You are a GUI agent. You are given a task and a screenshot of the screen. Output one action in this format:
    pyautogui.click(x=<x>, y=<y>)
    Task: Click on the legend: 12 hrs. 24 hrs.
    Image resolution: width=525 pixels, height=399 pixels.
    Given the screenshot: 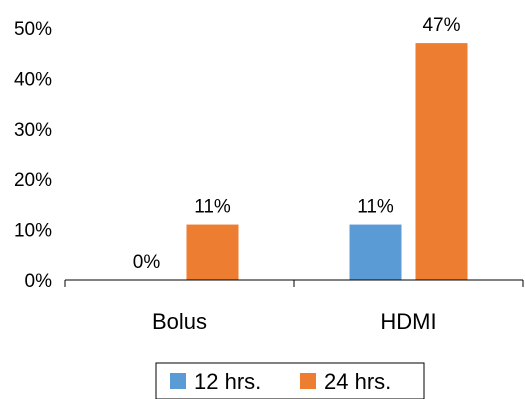 What is the action you would take?
    pyautogui.click(x=290, y=380)
    